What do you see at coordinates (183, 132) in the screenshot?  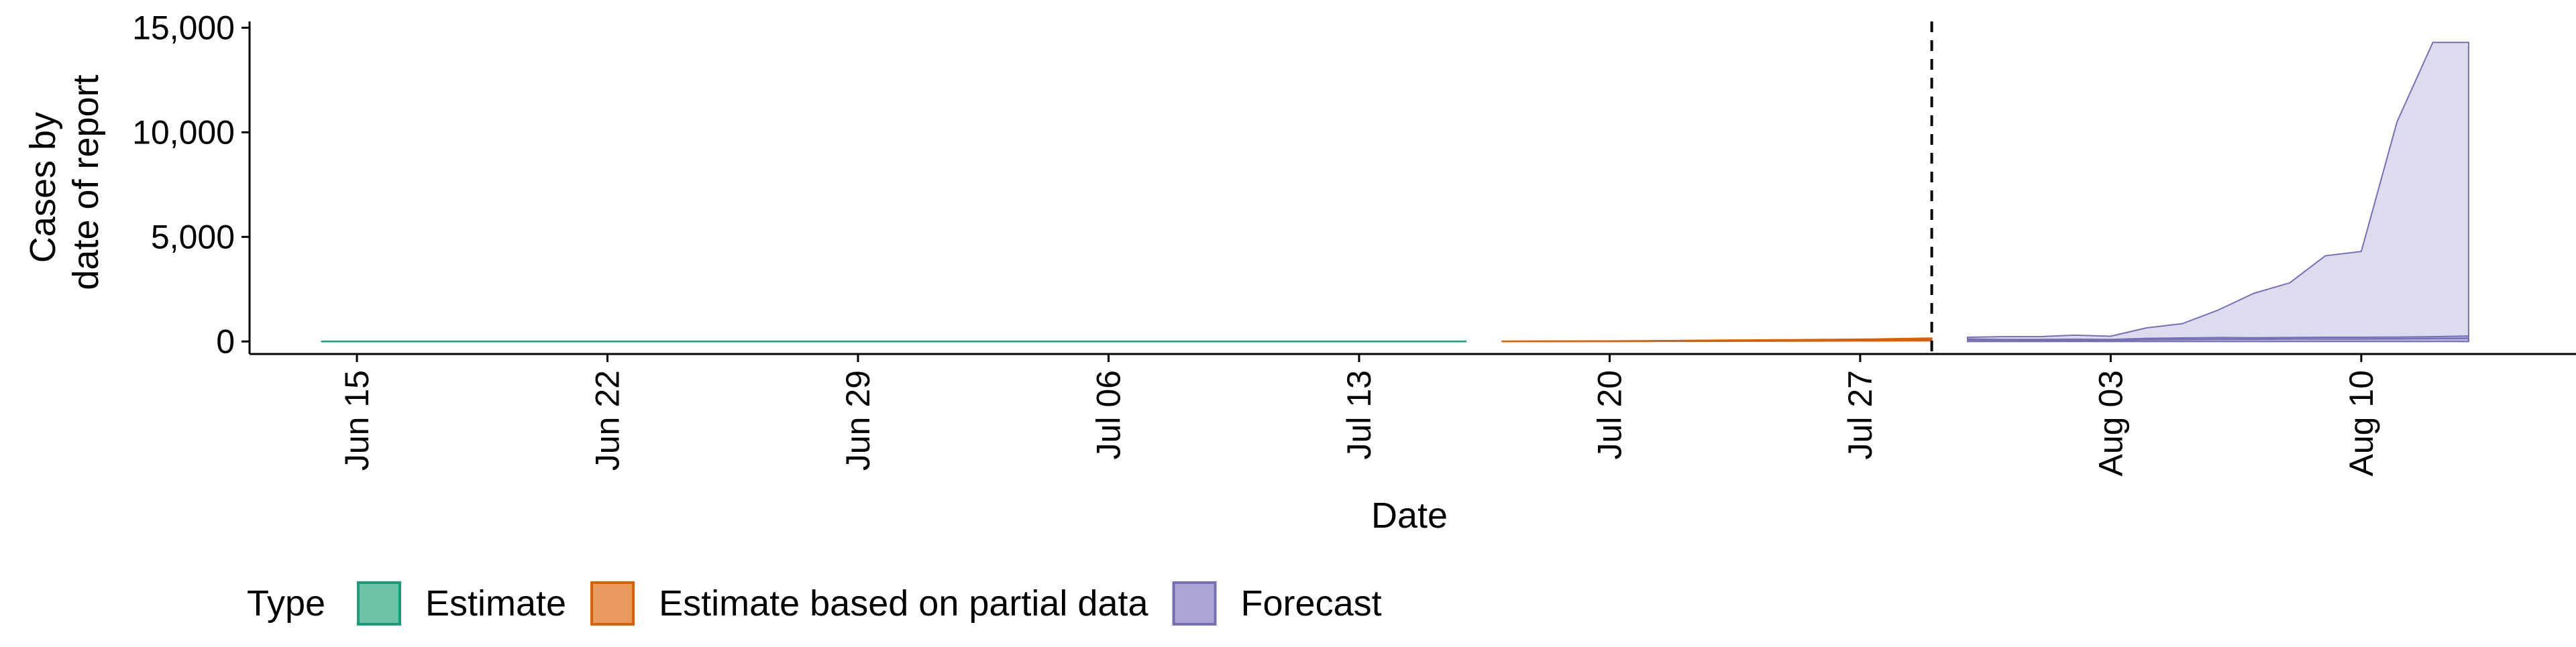 I see `y-tick-label: 10,000` at bounding box center [183, 132].